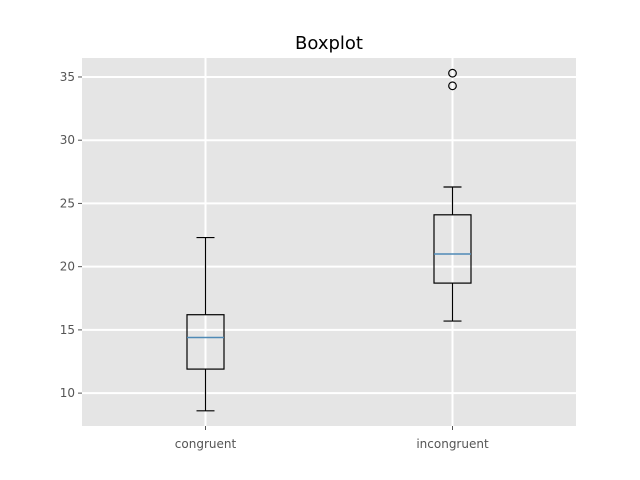 This screenshot has width=640, height=480. I want to click on x-tick-label: incongruent, so click(452, 444).